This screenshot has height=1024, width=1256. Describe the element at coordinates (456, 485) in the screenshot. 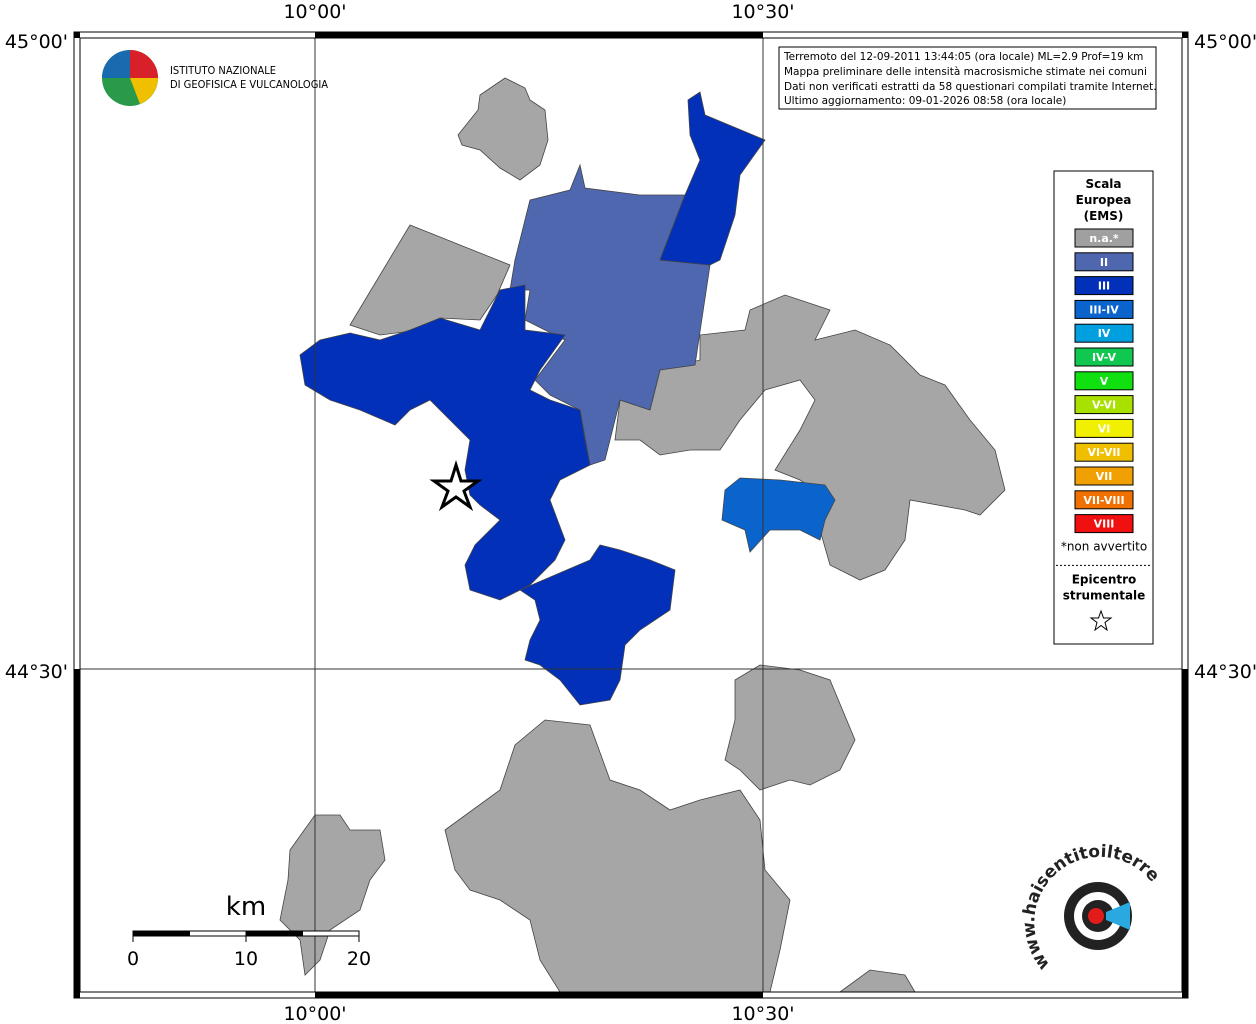

I see `epicenter-star` at that location.